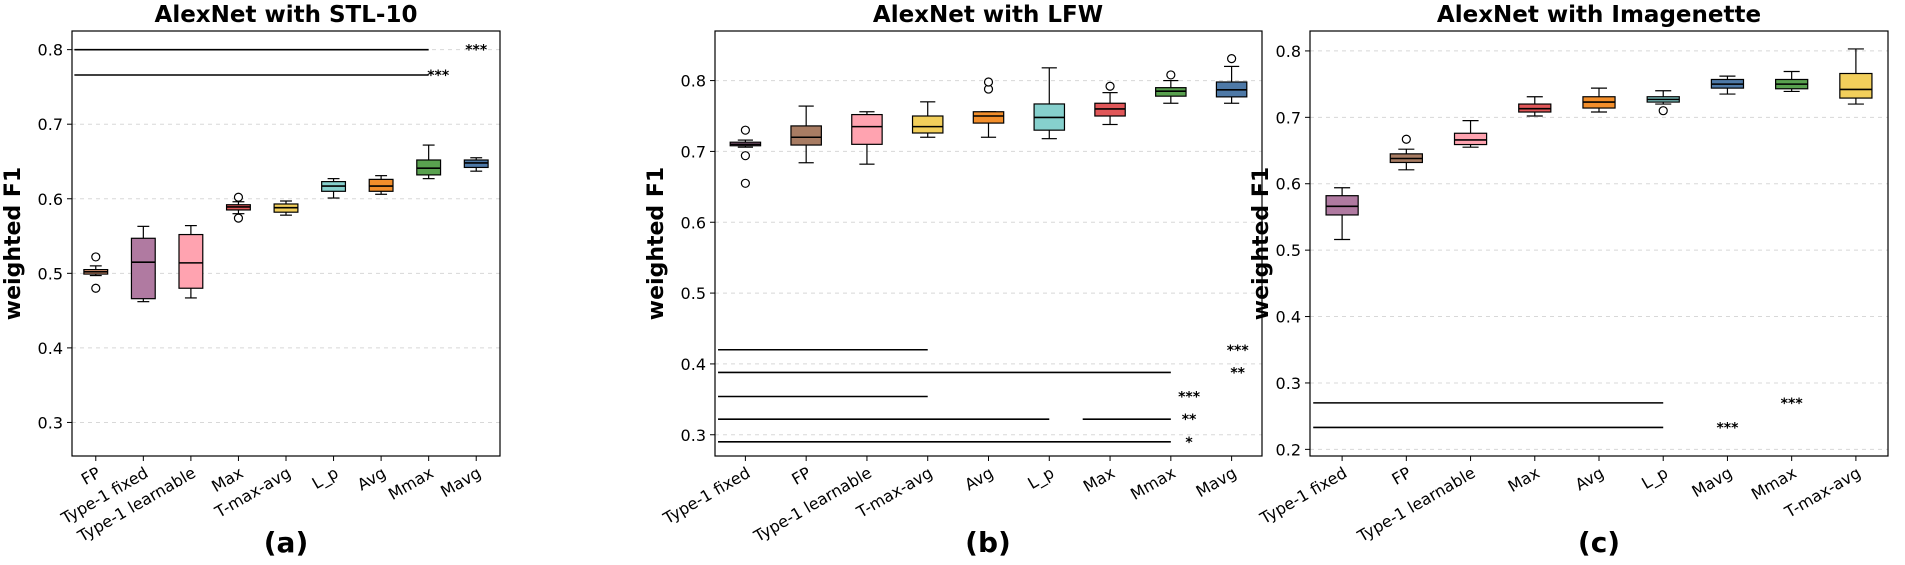 This screenshot has width=1905, height=565. Describe the element at coordinates (1599, 542) in the screenshot. I see `panel-label: (c)` at that location.